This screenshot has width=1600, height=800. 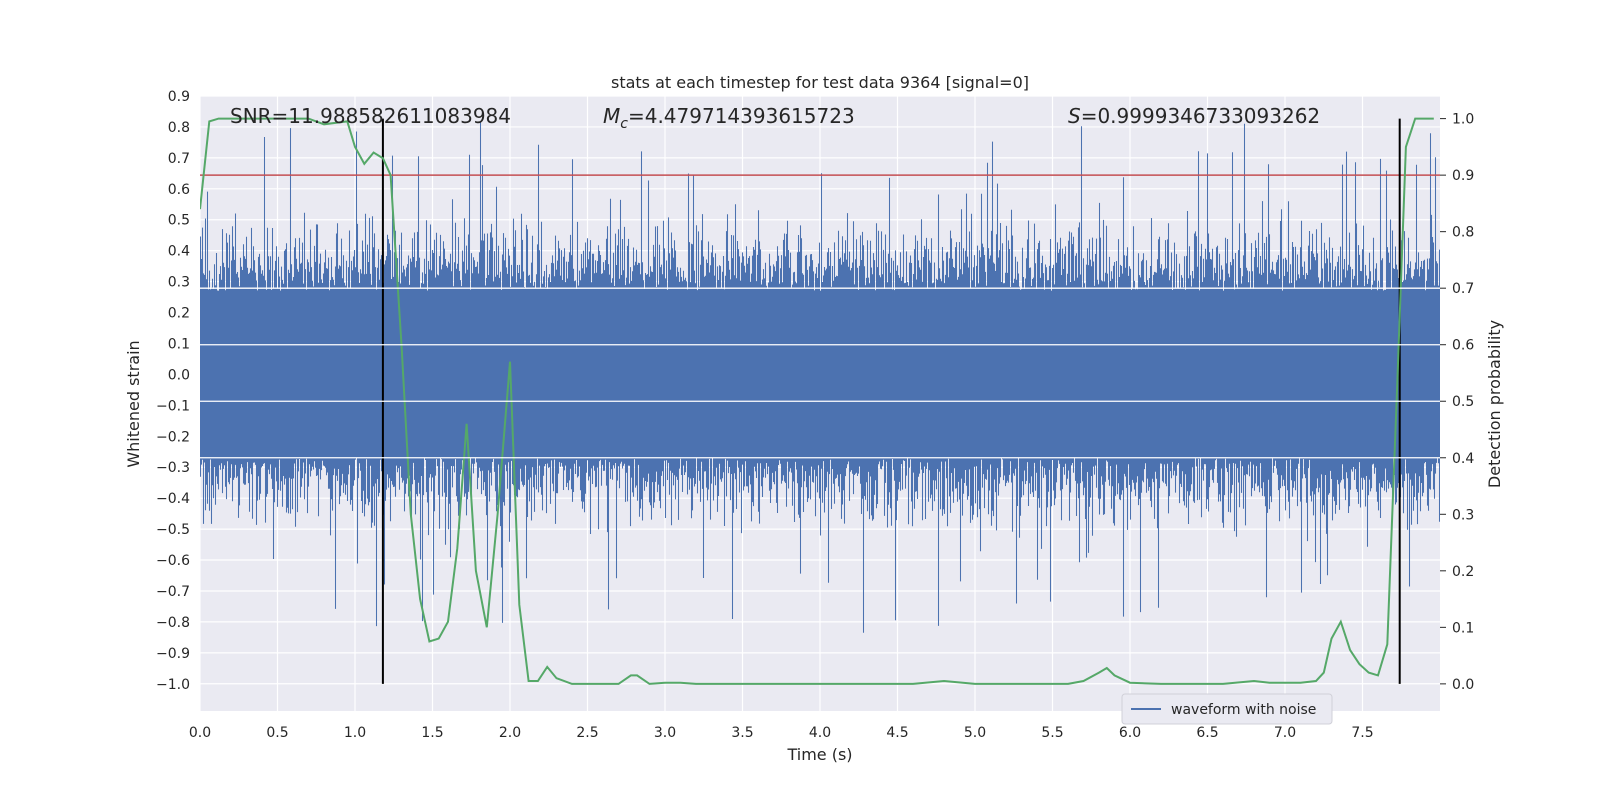 What do you see at coordinates (173, 654) in the screenshot?
I see `y-tick-label: −0.9` at bounding box center [173, 654].